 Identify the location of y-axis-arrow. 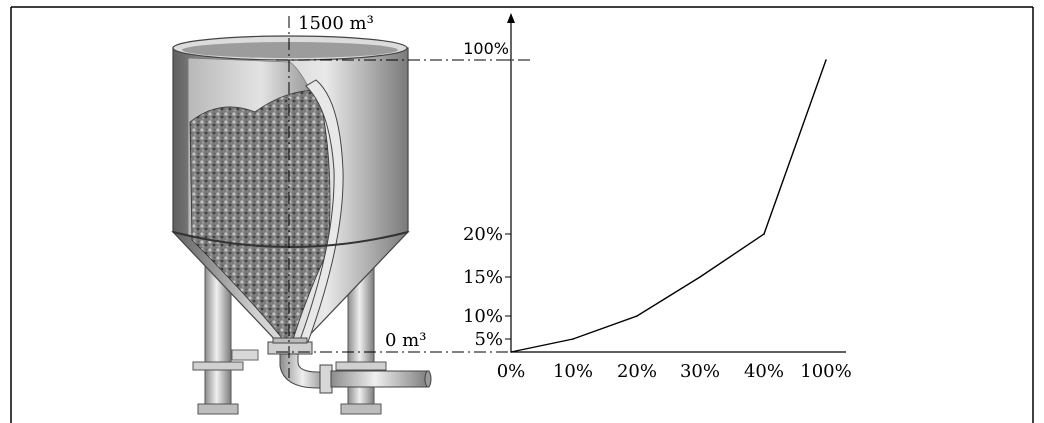
(511, 18).